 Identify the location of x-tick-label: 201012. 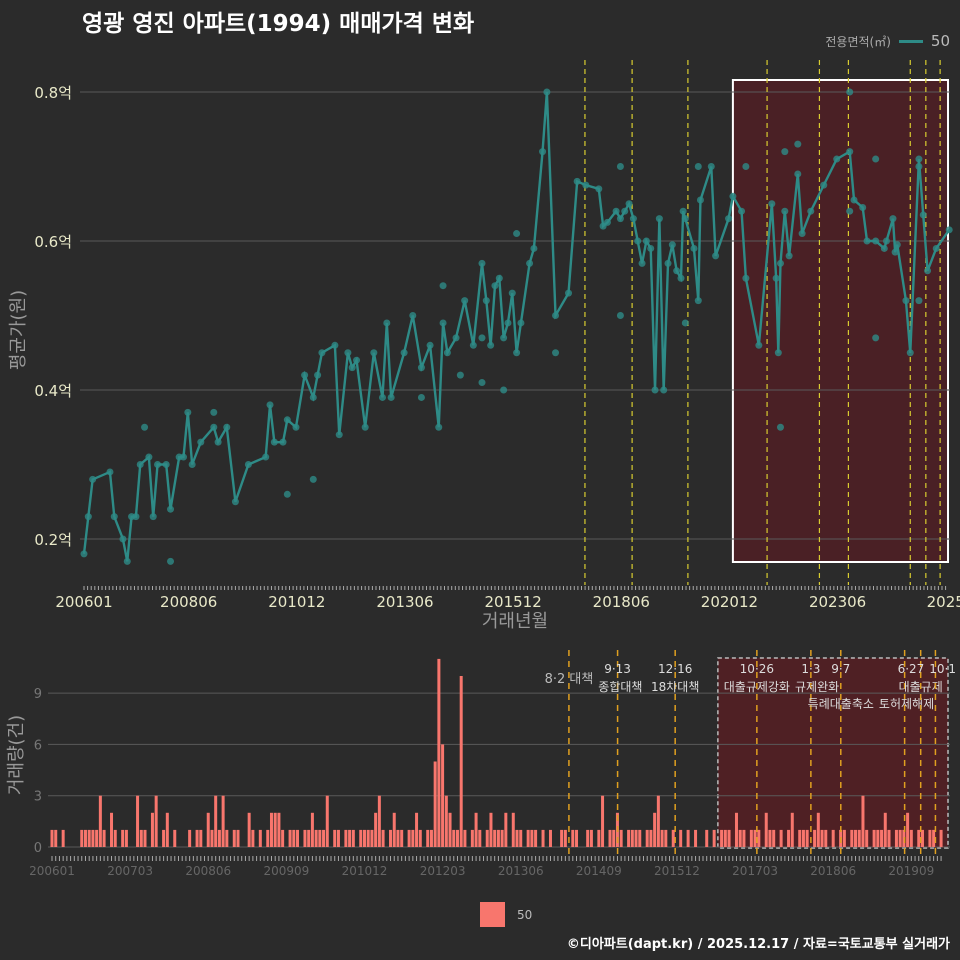
(365, 871).